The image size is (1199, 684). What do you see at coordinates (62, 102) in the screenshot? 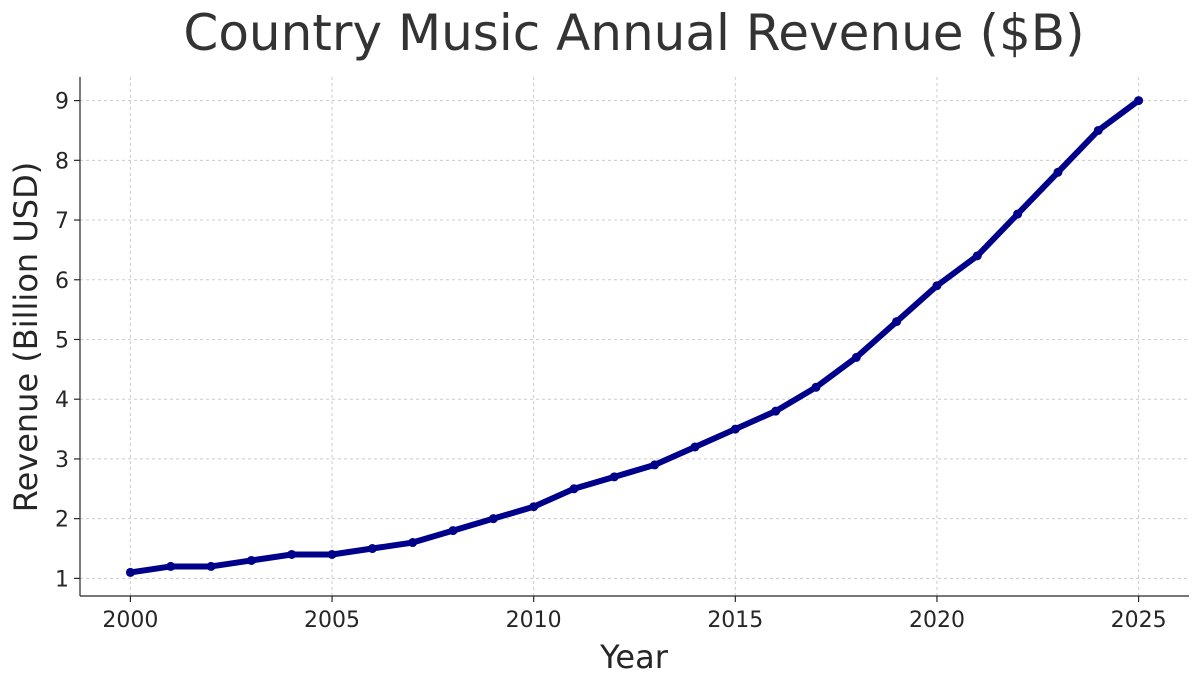
I see `y-tick-label: 9` at bounding box center [62, 102].